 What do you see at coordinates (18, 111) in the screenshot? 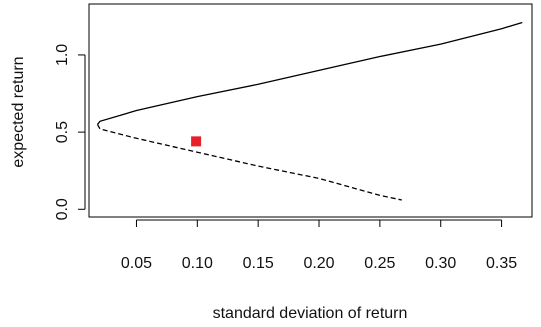
I see `y-axis-title: expected return` at bounding box center [18, 111].